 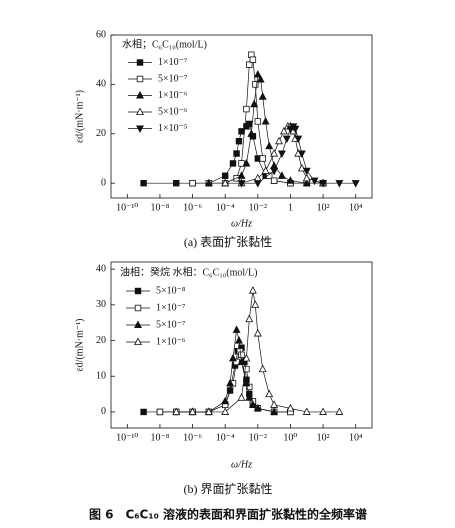 I want to click on x-tick-label: 10⁻², so click(x=258, y=207).